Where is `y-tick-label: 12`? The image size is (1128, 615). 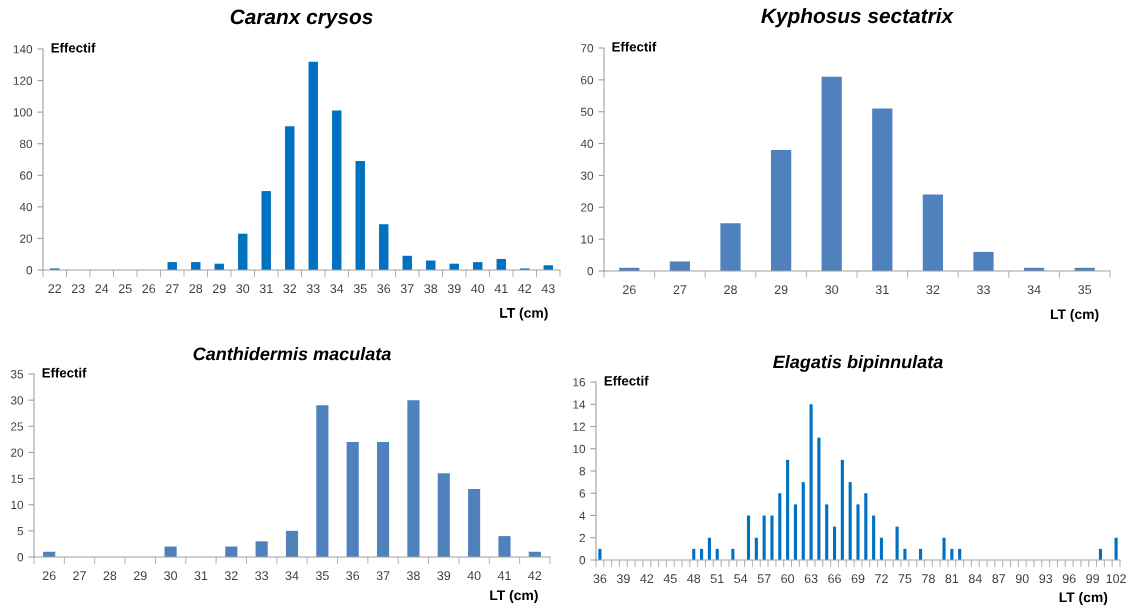
y-tick-label: 12 is located at coordinates (579, 426).